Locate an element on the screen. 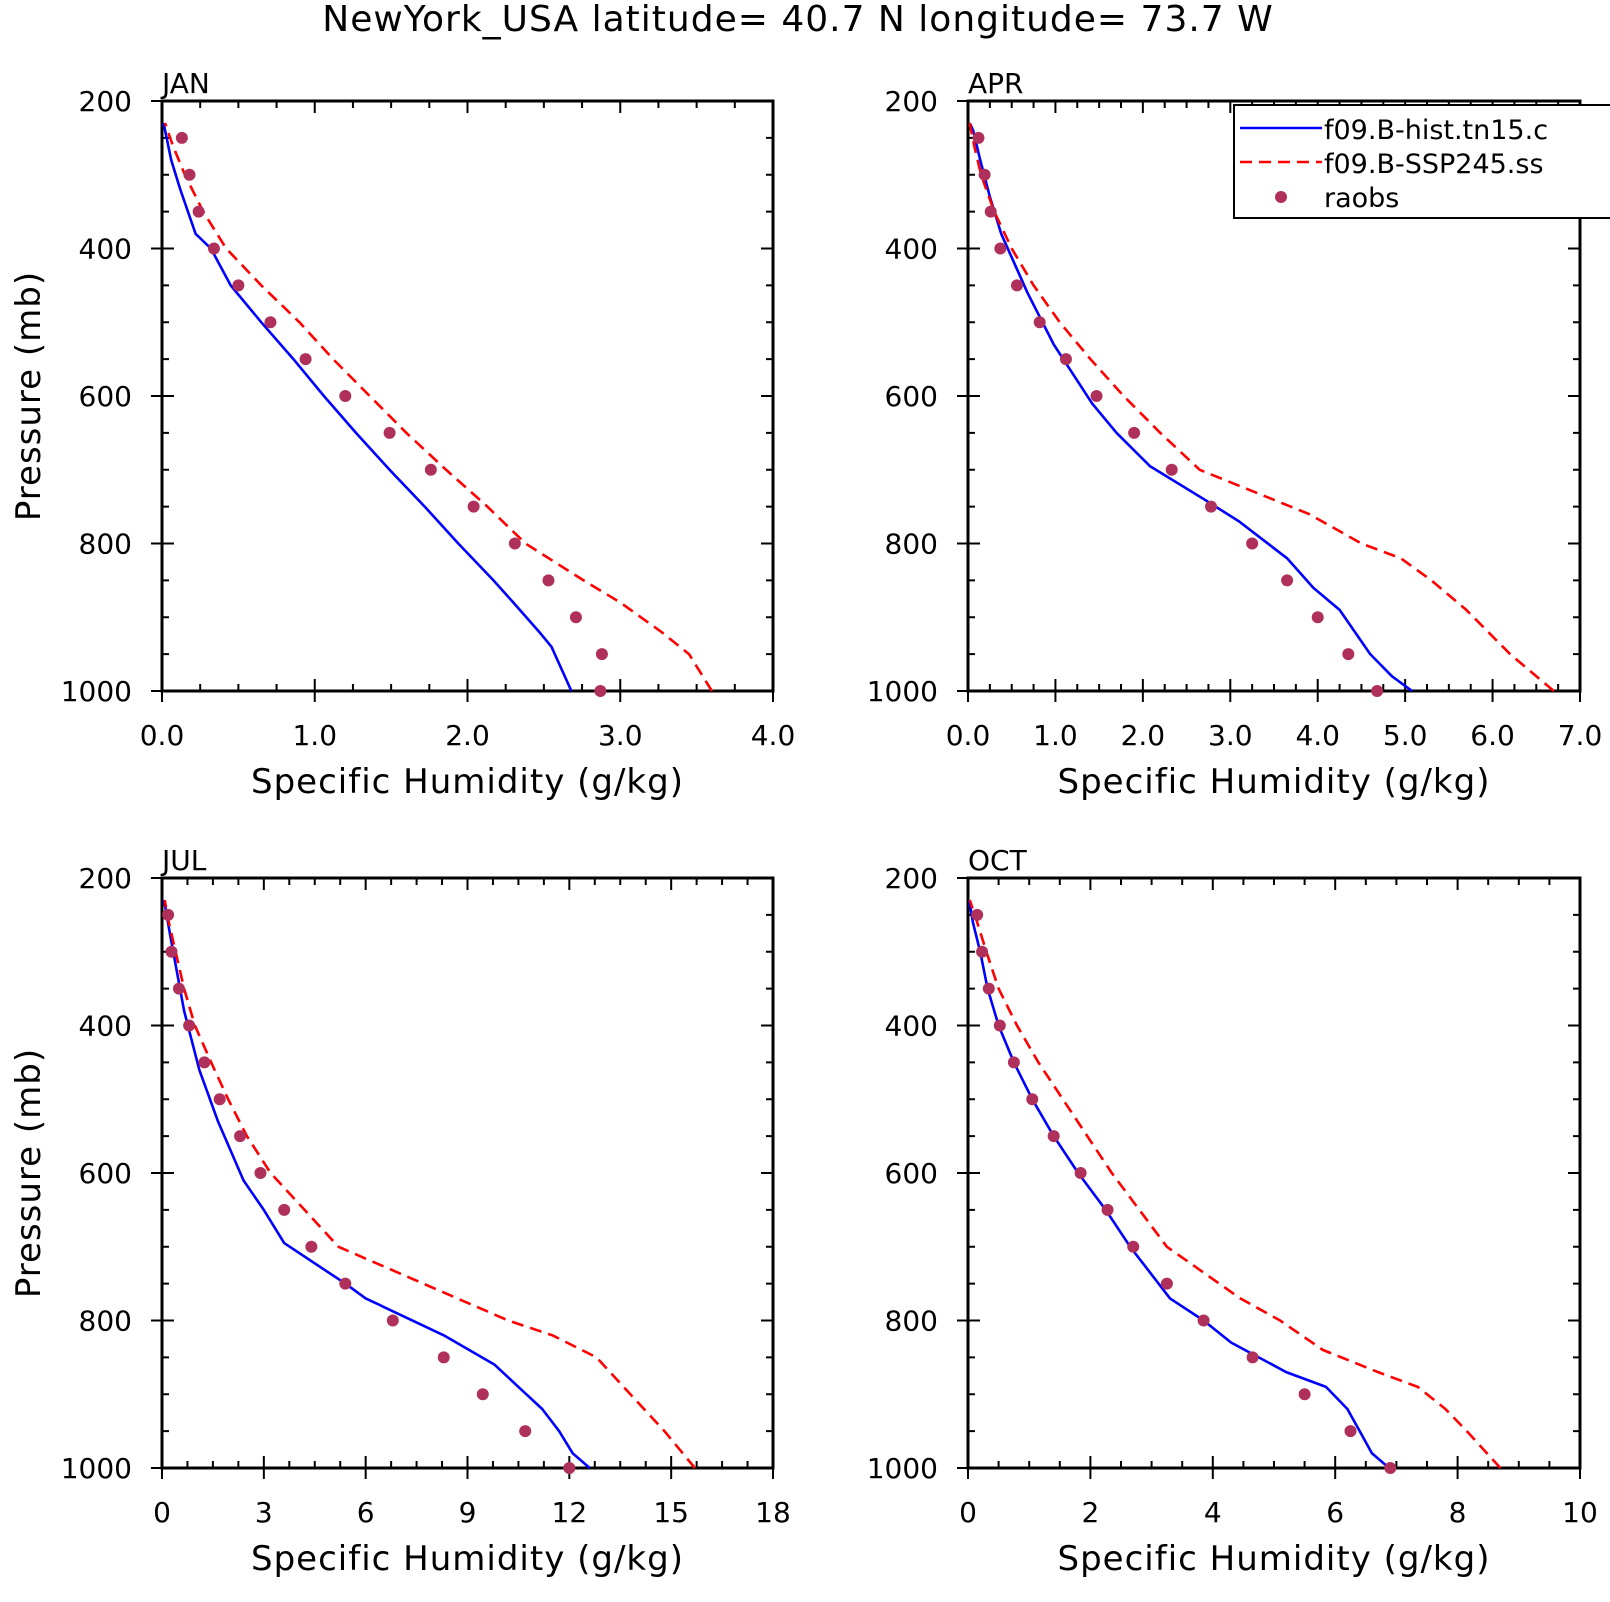 The height and width of the screenshot is (1602, 1610). legend-box is located at coordinates (1421, 161).